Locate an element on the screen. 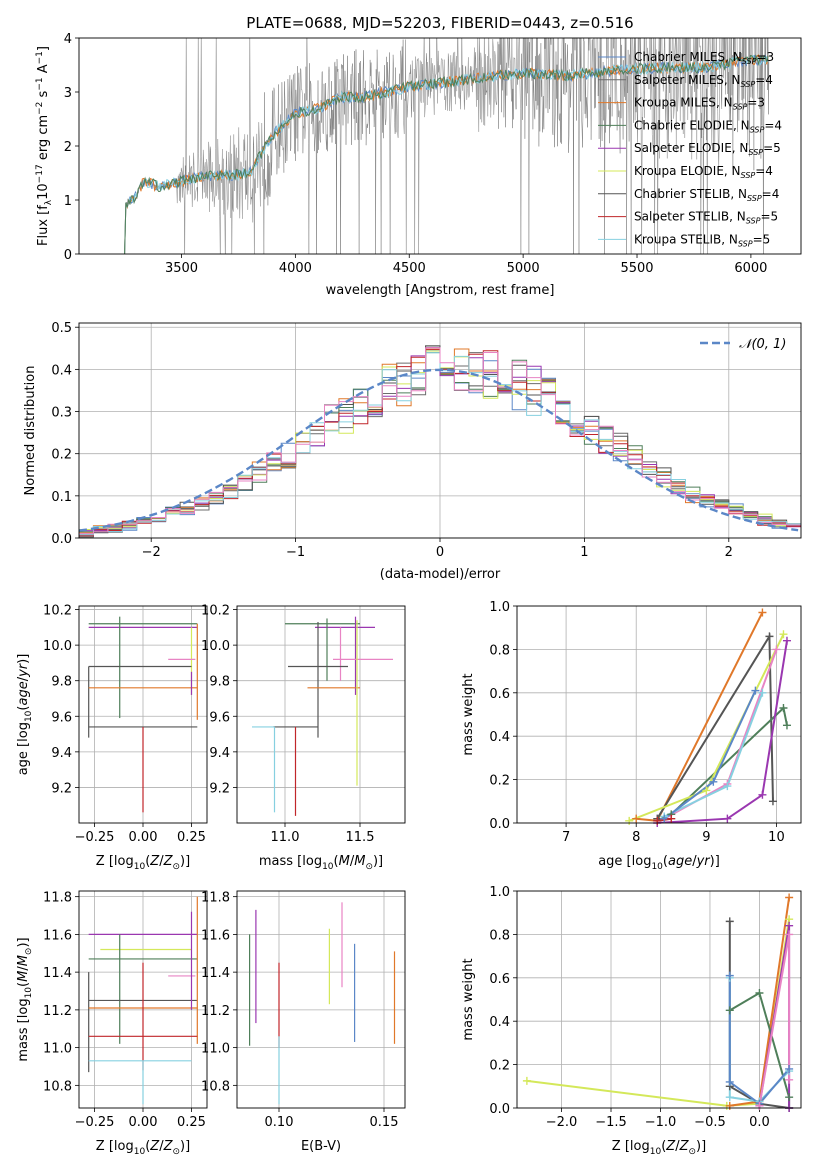 Image resolution: width=819 pixels, height=1170 pixels. y-tick-label: 11.4 is located at coordinates (57, 973).